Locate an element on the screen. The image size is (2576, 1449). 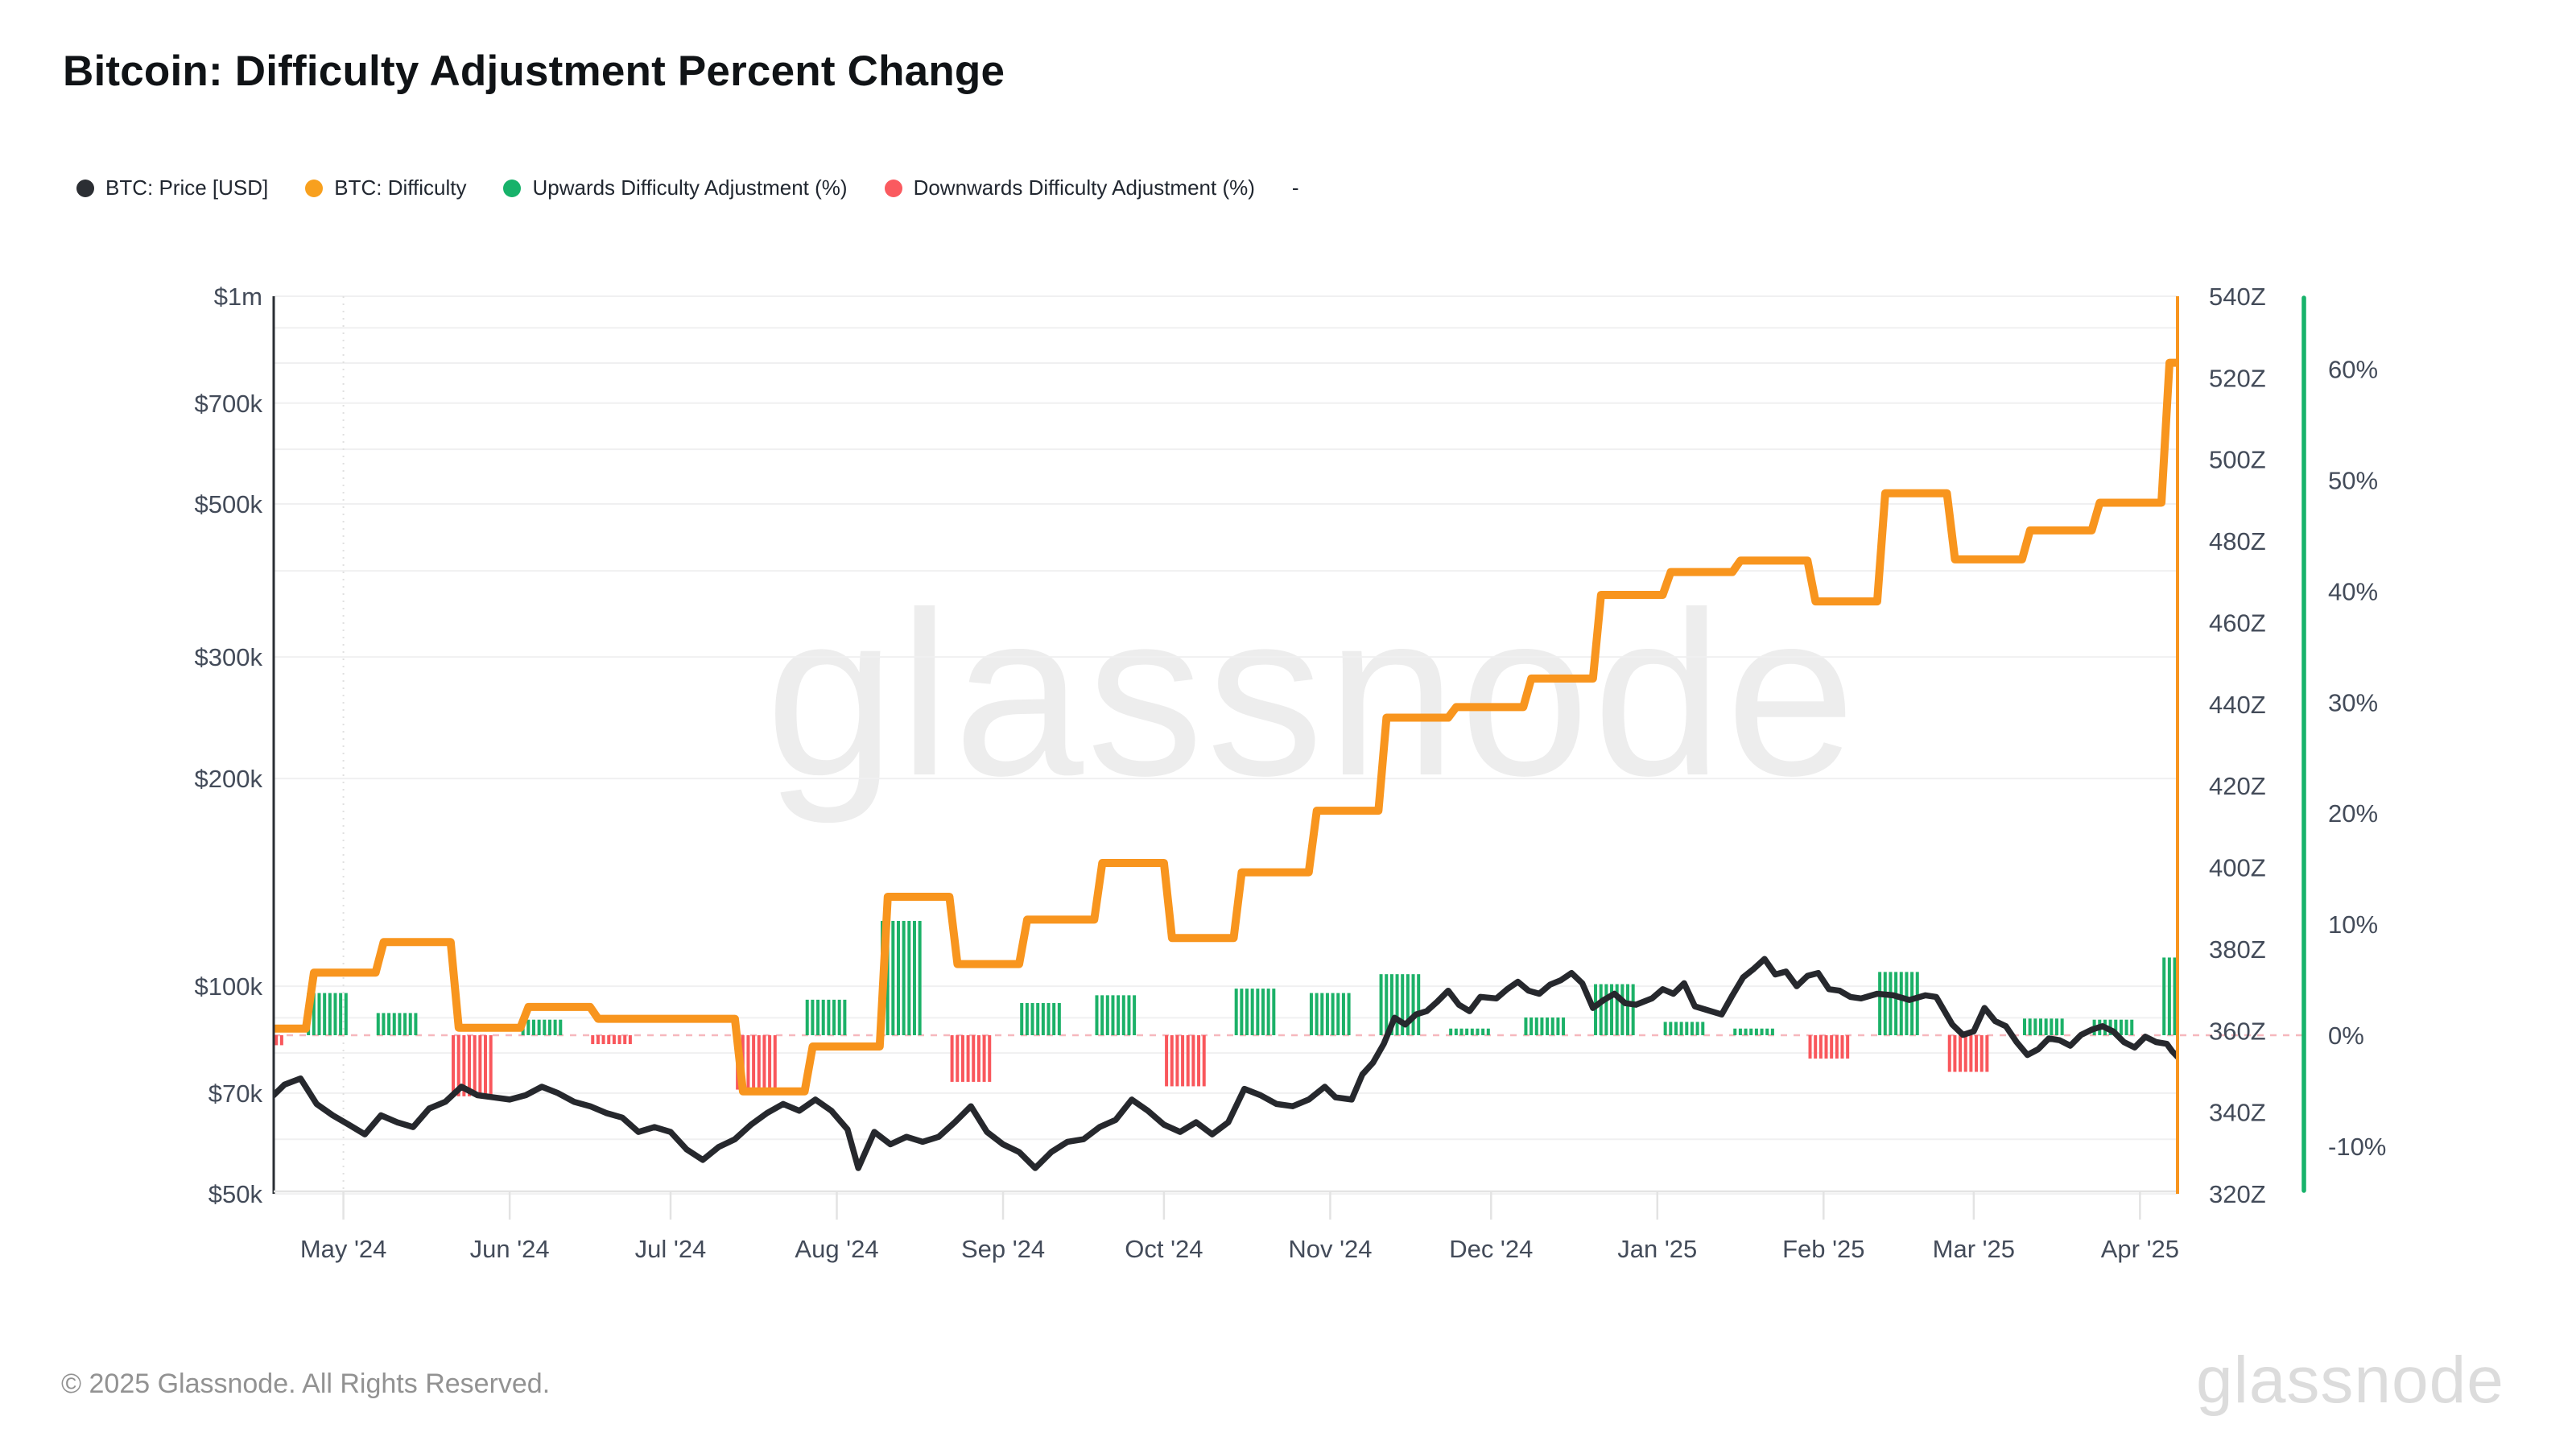
difficulty-tick-label: 400Z is located at coordinates (2237, 868).